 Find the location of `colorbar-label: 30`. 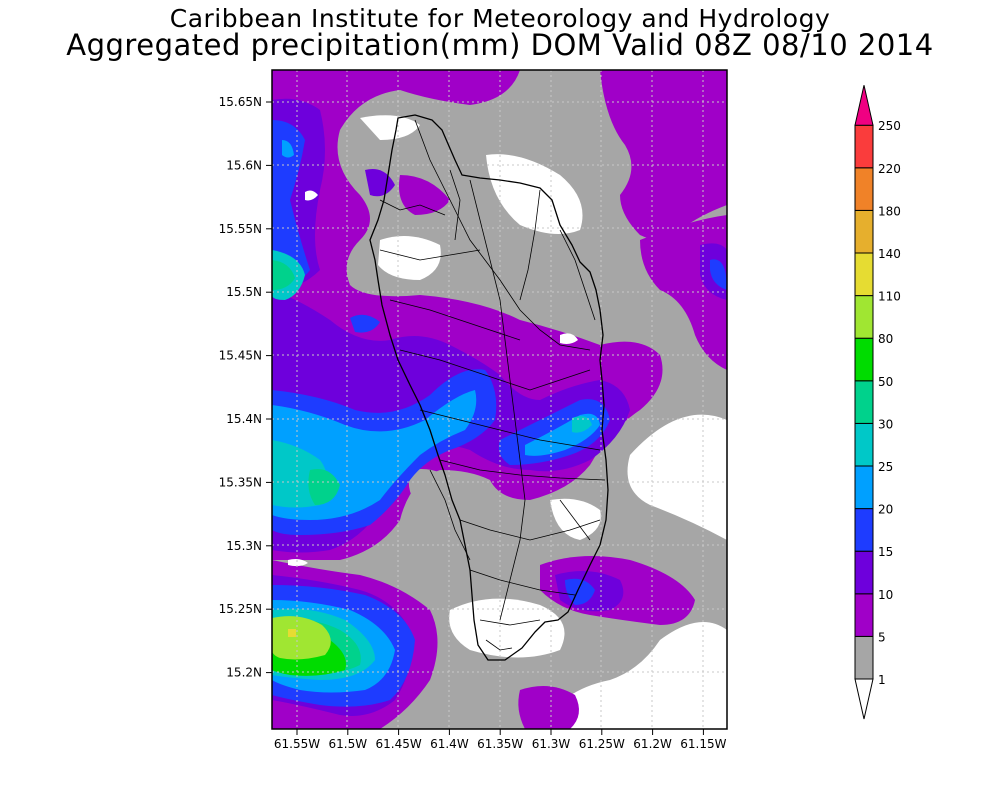

colorbar-label: 30 is located at coordinates (885, 424).